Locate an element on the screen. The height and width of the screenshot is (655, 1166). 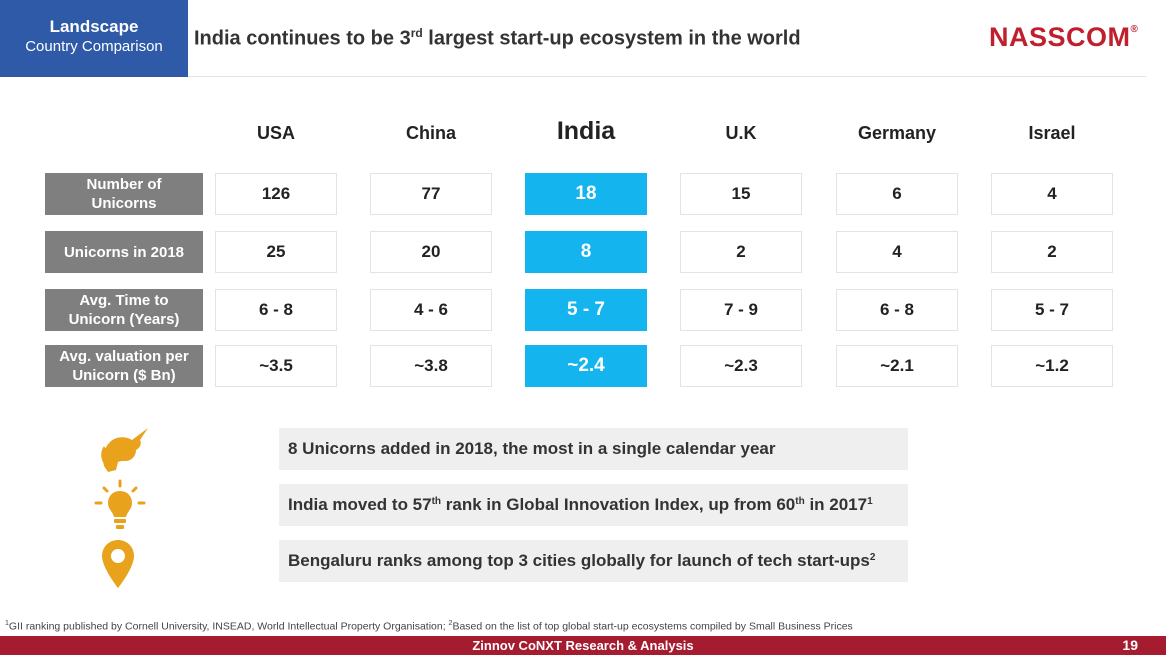
brand-logo: NASSCOM® is located at coordinates (1063, 37).